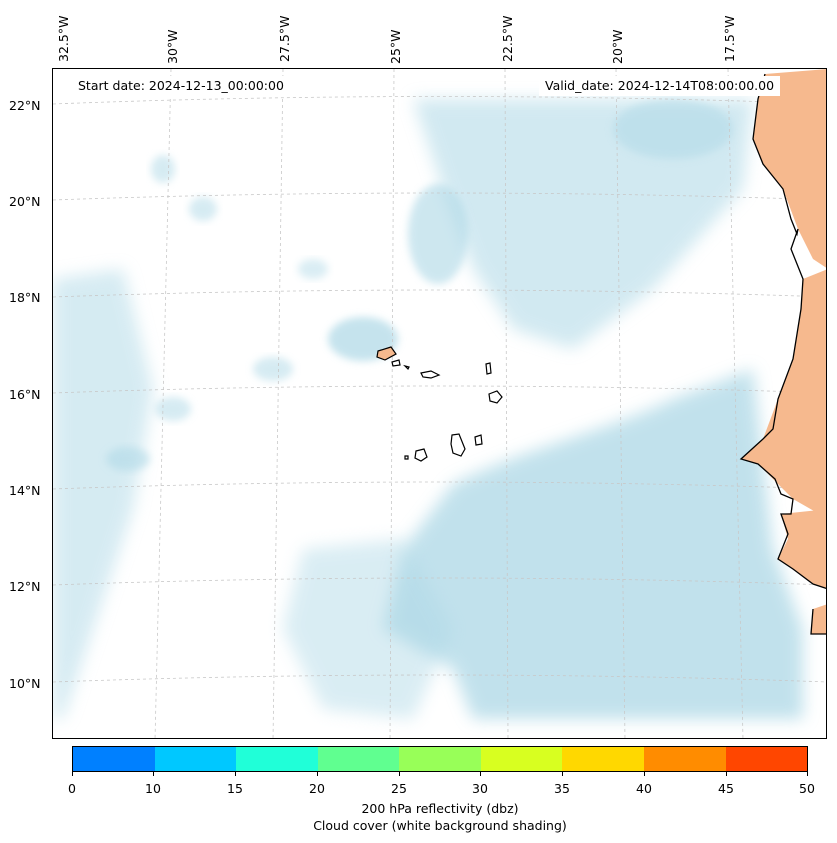  What do you see at coordinates (25, 201) in the screenshot?
I see `lat-label-20n: 20°N` at bounding box center [25, 201].